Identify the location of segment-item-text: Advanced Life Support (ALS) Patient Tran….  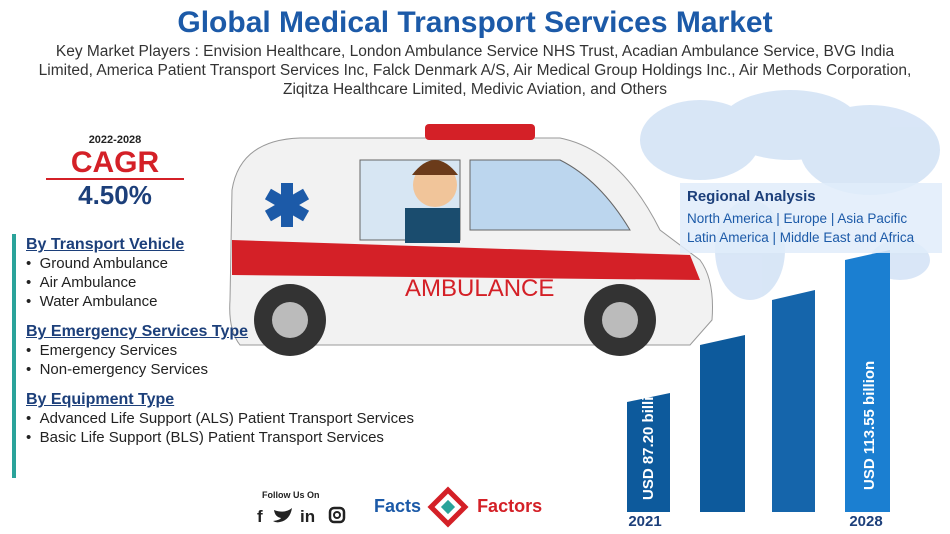
(226, 418).